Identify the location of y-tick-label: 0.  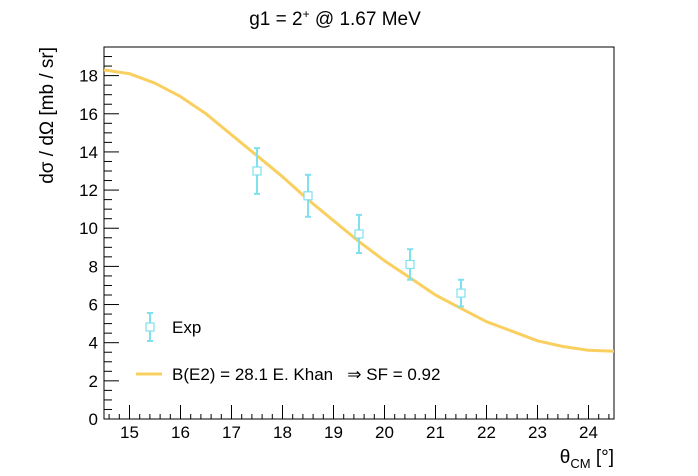
(93, 419).